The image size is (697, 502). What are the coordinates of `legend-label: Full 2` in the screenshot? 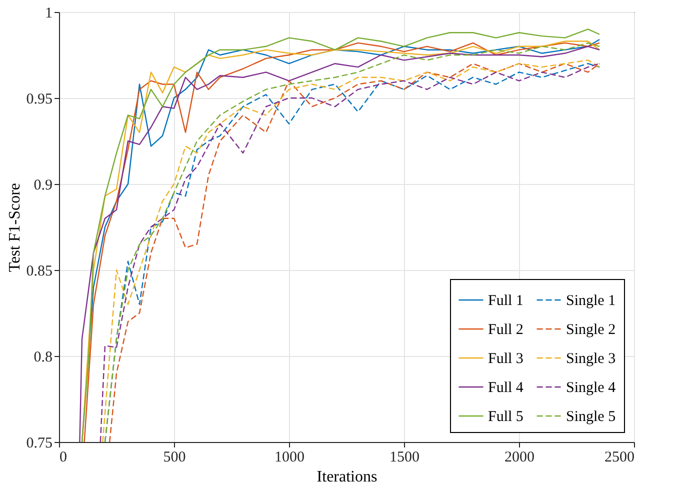 It's located at (506, 330).